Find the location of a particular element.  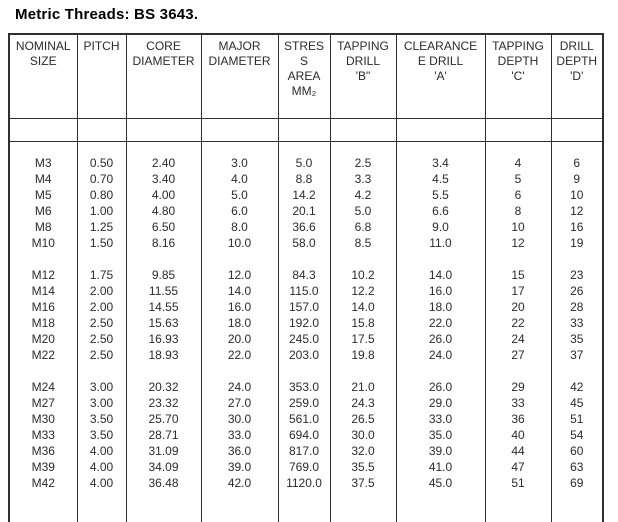

cell-value: 36 is located at coordinates (518, 419).